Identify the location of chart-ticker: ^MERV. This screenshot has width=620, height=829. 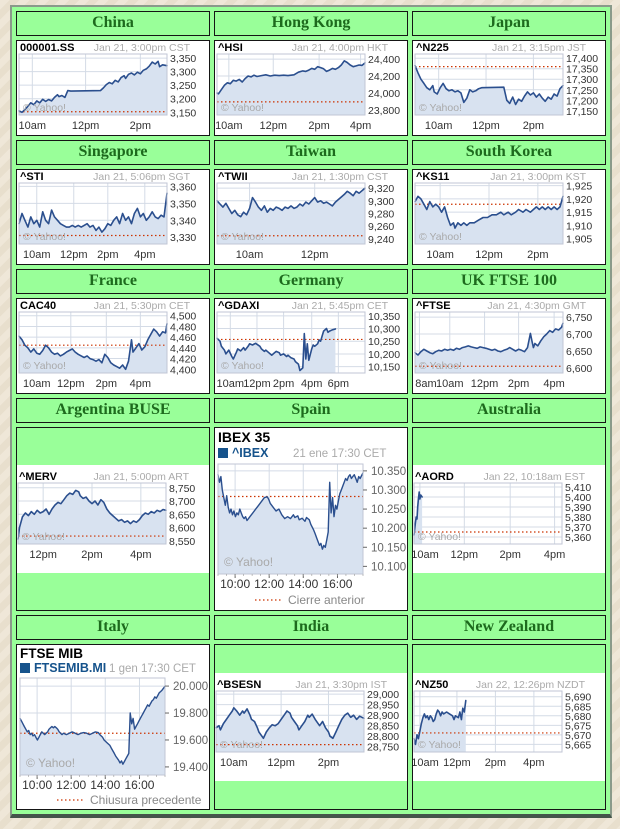
(38, 477).